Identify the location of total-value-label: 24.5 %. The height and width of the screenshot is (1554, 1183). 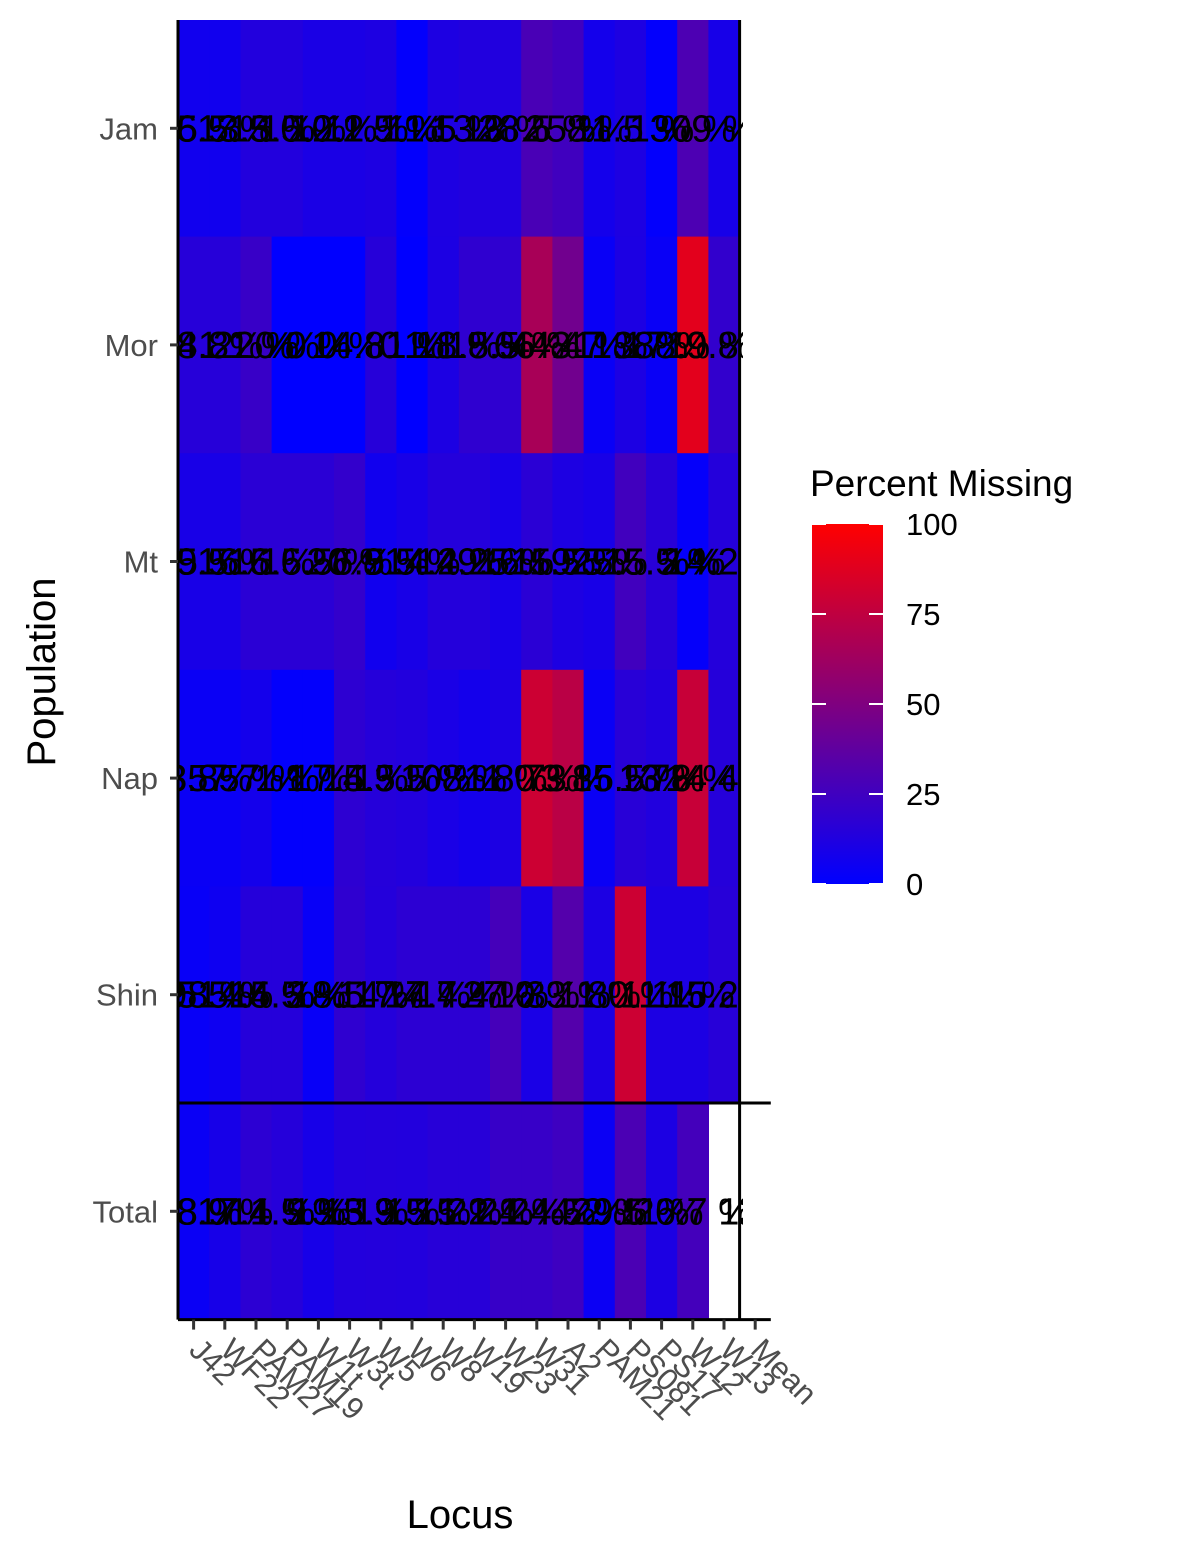
(568, 1212).